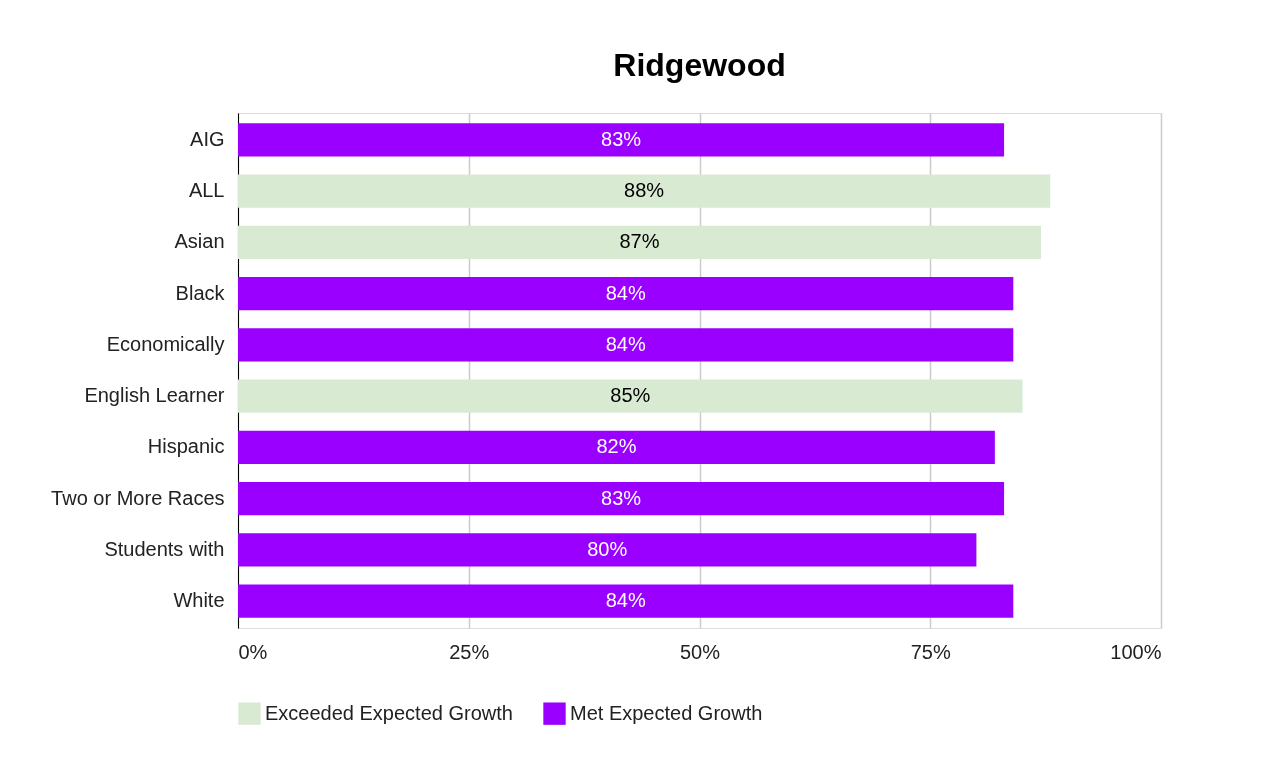 This screenshot has height=779, width=1262. Describe the element at coordinates (699, 65) in the screenshot. I see `chart-title: Ridgewood` at that location.